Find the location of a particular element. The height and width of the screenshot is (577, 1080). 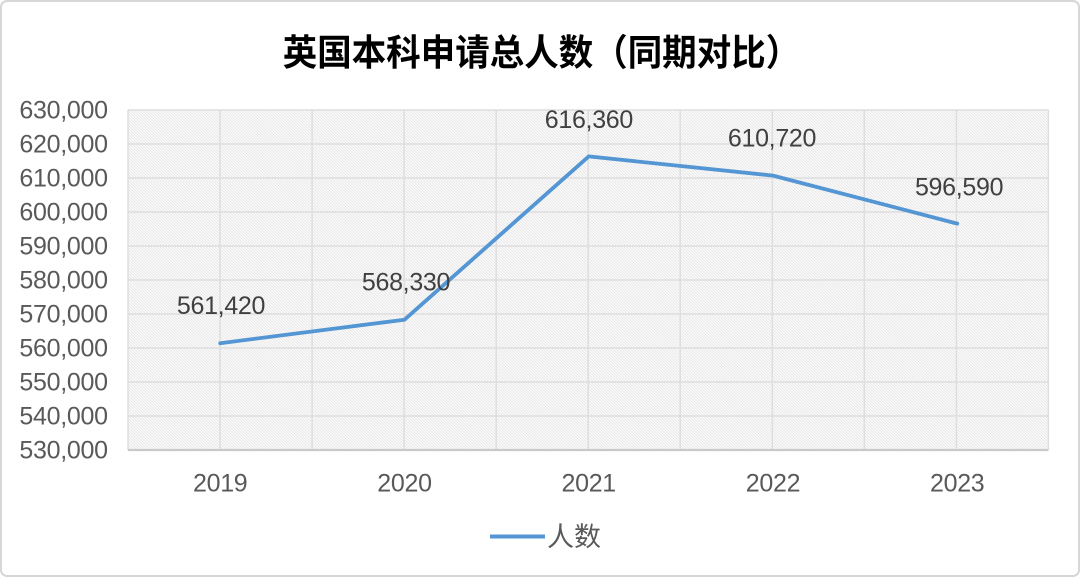

svg-text: 560,000 is located at coordinates (63, 349).